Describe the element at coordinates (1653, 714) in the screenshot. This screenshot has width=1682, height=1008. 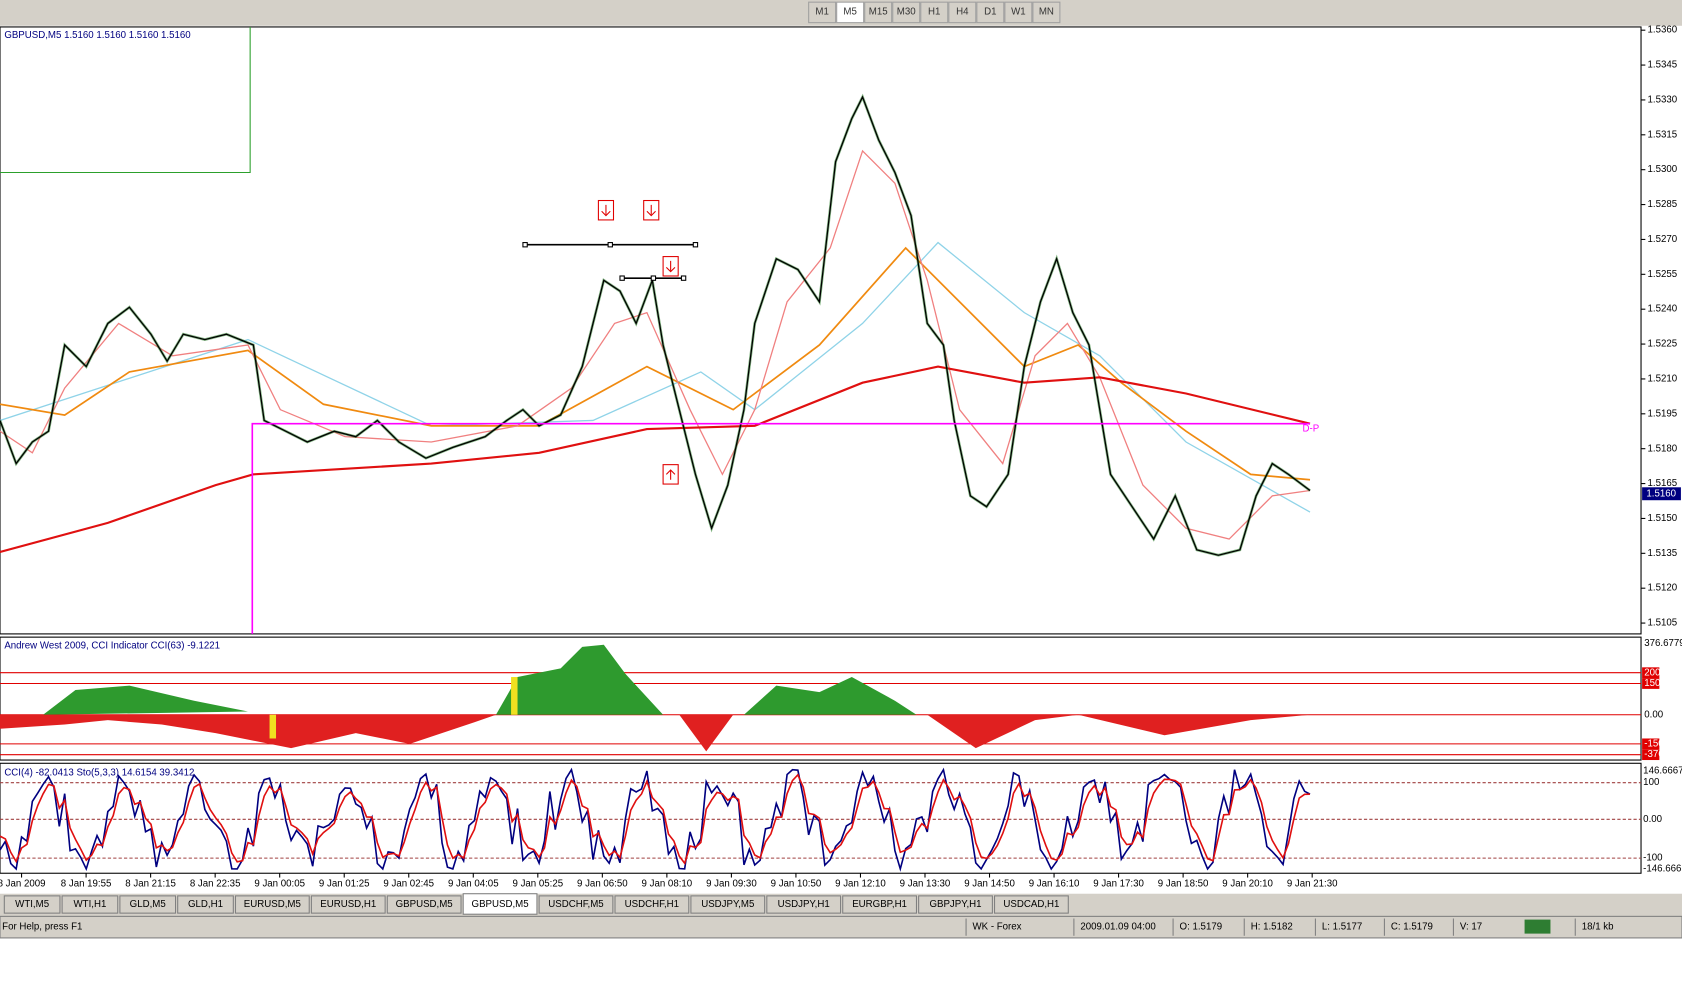
I see `cci-axis-label: 0.00` at that location.